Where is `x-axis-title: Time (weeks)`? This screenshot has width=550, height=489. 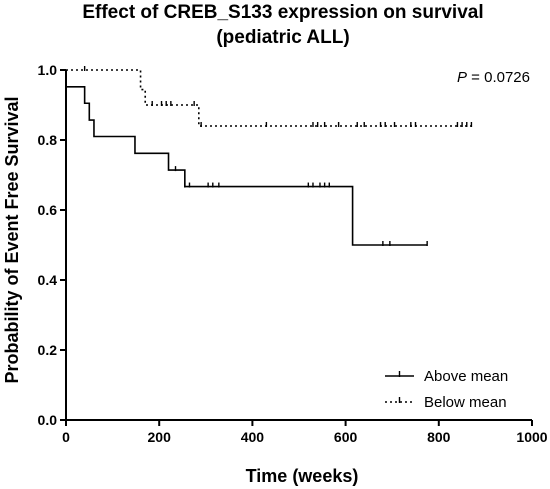 x-axis-title: Time (weeks) is located at coordinates (302, 476).